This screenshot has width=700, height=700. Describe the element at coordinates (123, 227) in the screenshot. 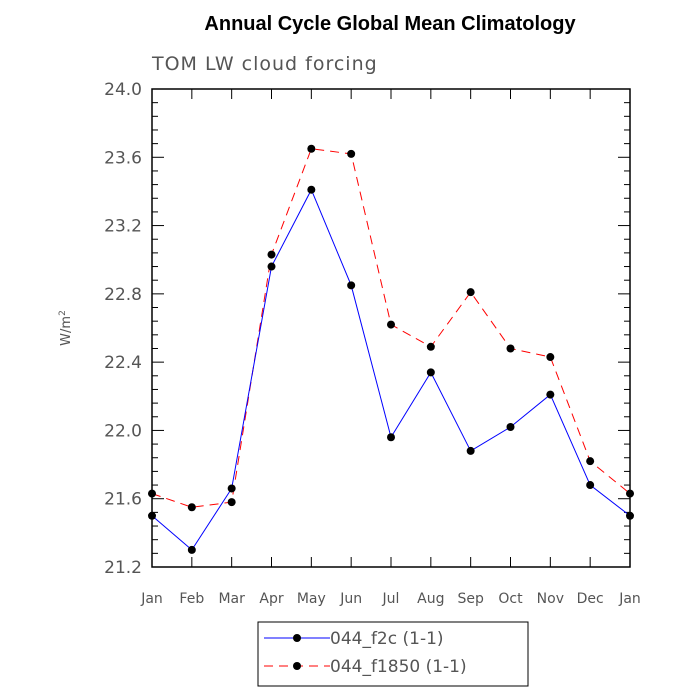

I see `y-tick-label: 23.2` at that location.